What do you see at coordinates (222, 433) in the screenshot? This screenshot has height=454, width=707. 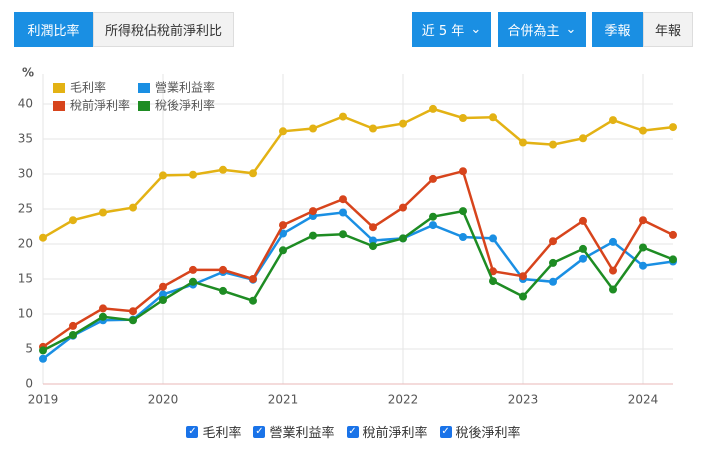 I see `legend-label: 毛利率` at bounding box center [222, 433].